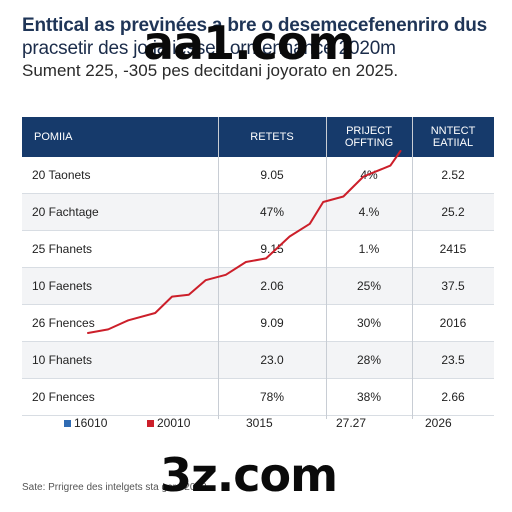 This screenshot has height=512, width=512. What do you see at coordinates (258, 175) in the screenshot?
I see `table-row: 20 Taonets 9.05 4% 2.52` at bounding box center [258, 175].